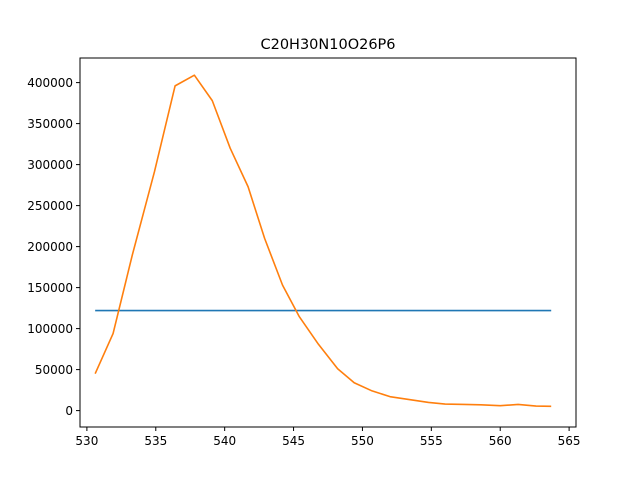  What do you see at coordinates (500, 441) in the screenshot?
I see `x-tick-label: 560` at bounding box center [500, 441].